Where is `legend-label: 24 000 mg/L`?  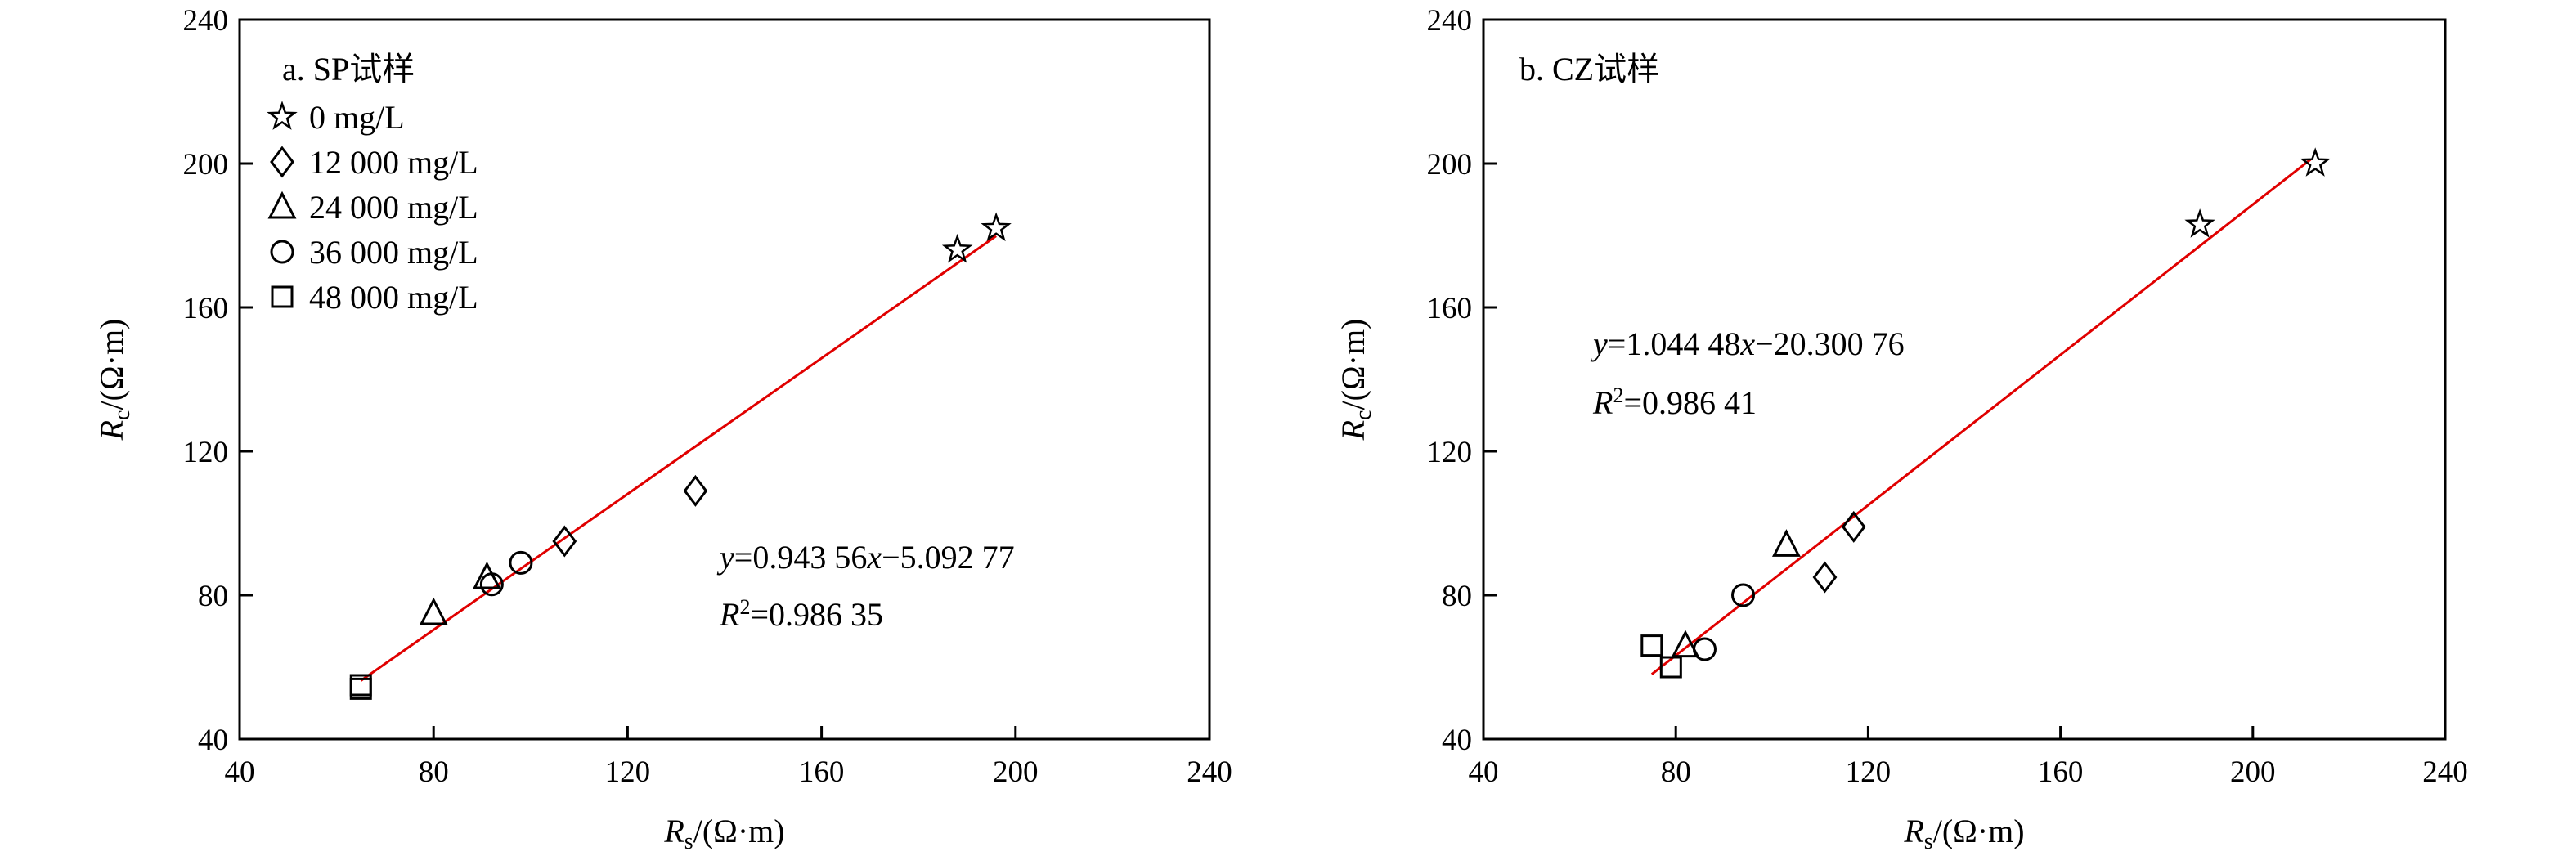
legend-label: 24 000 mg/L is located at coordinates (394, 207).